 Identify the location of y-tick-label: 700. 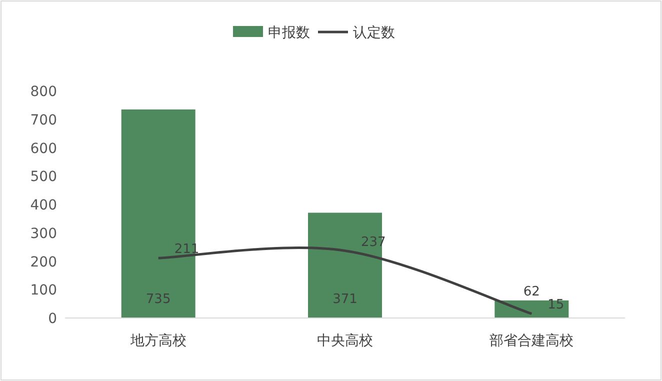
(43, 120).